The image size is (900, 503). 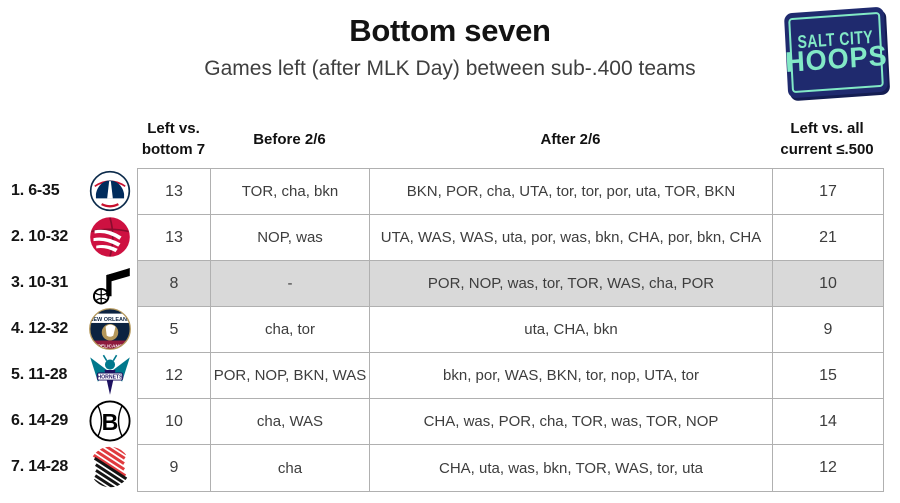 I want to click on header-line: Left vs. all, so click(x=827, y=128).